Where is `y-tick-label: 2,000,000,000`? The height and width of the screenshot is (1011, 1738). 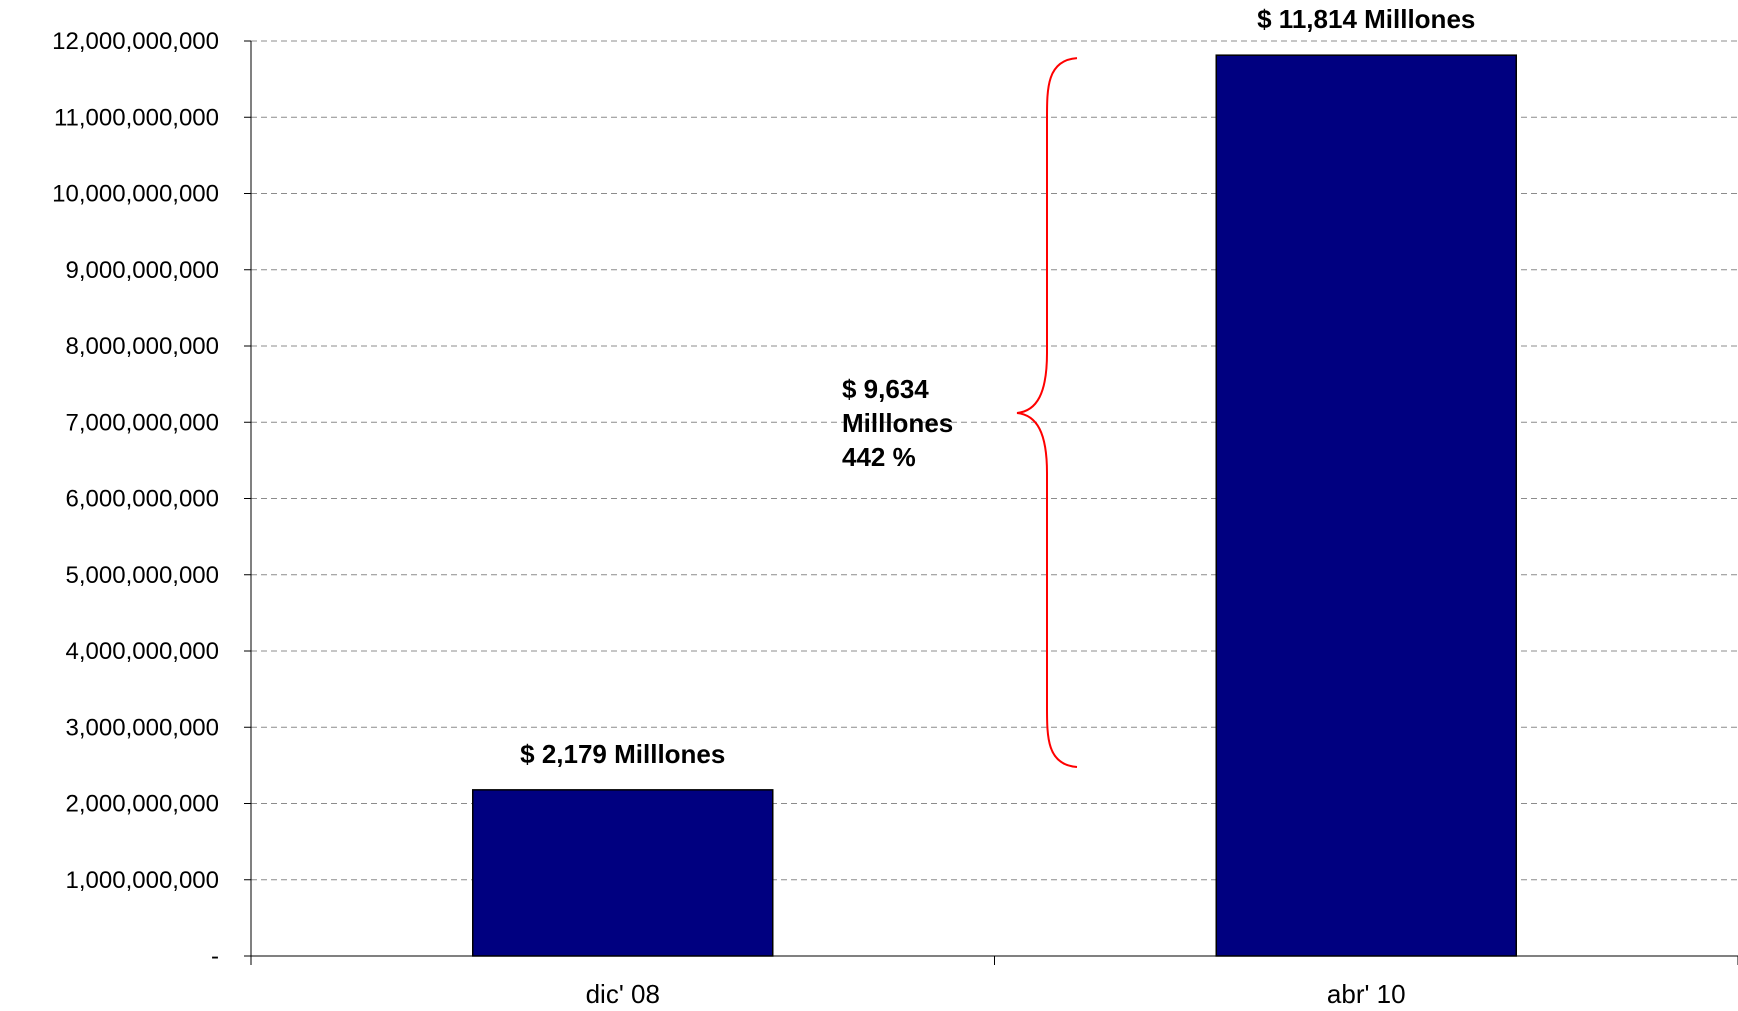 y-tick-label: 2,000,000,000 is located at coordinates (142, 804).